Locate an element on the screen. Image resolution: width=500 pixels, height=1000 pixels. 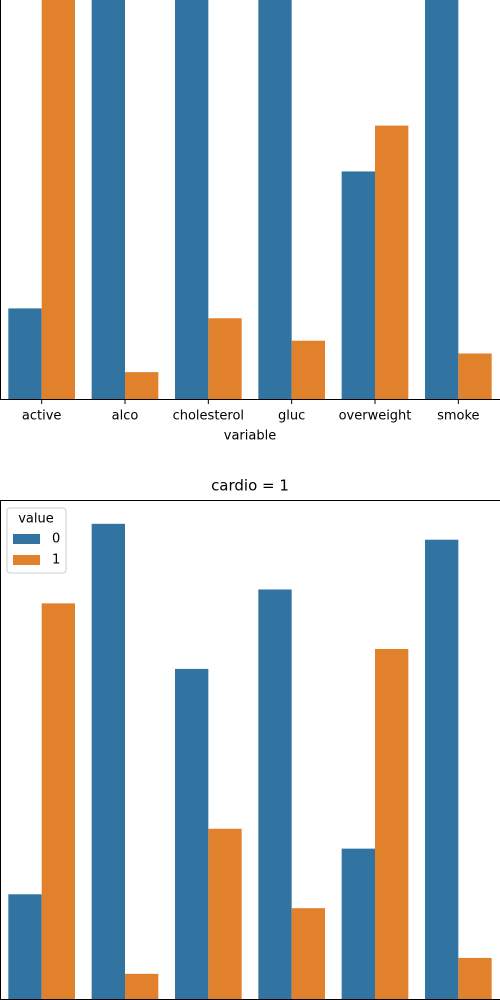
x-tick-label: cholesterol is located at coordinates (208, 416).